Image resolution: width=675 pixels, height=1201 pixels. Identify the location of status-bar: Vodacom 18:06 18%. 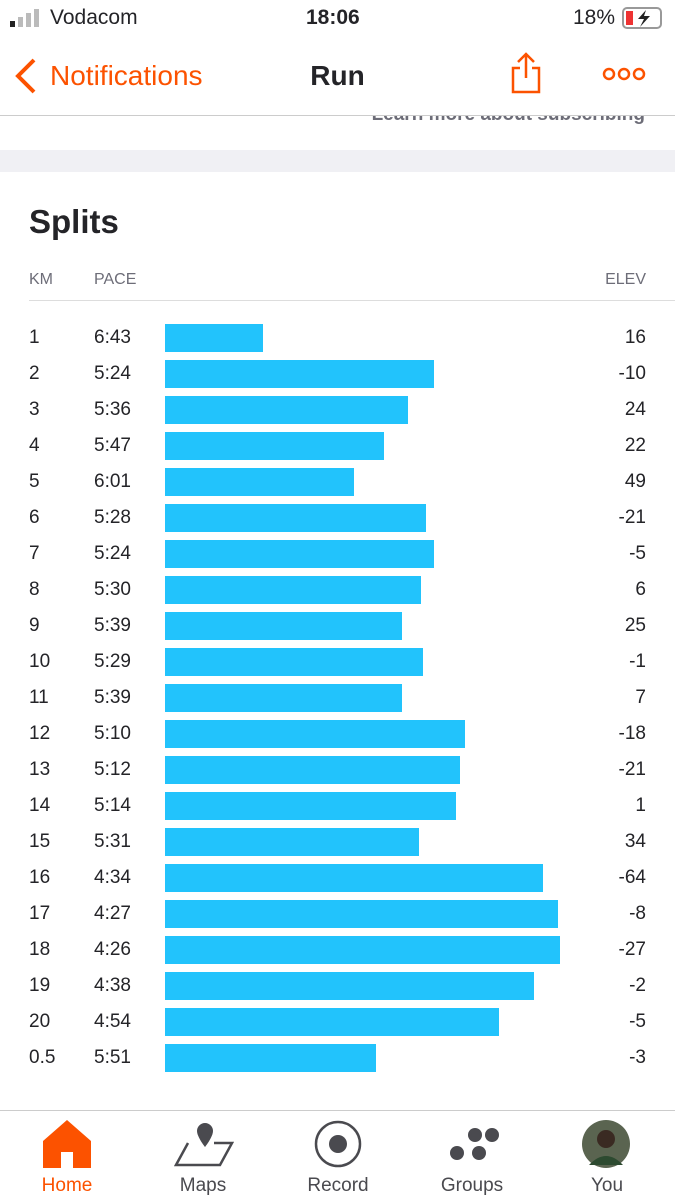
(337, 20).